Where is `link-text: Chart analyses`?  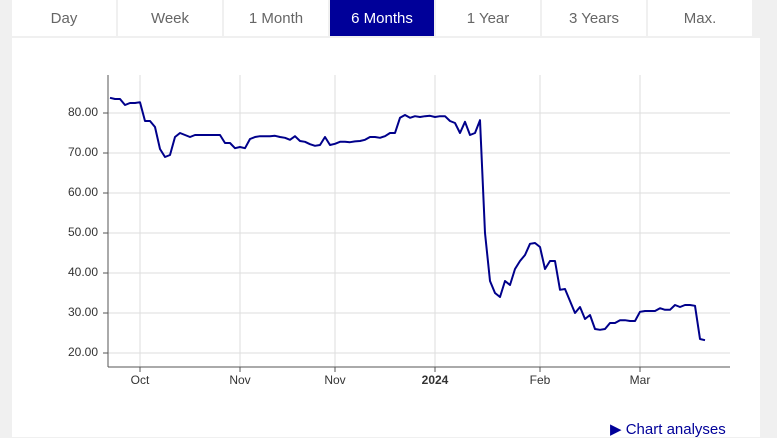 link-text: Chart analyses is located at coordinates (675, 429).